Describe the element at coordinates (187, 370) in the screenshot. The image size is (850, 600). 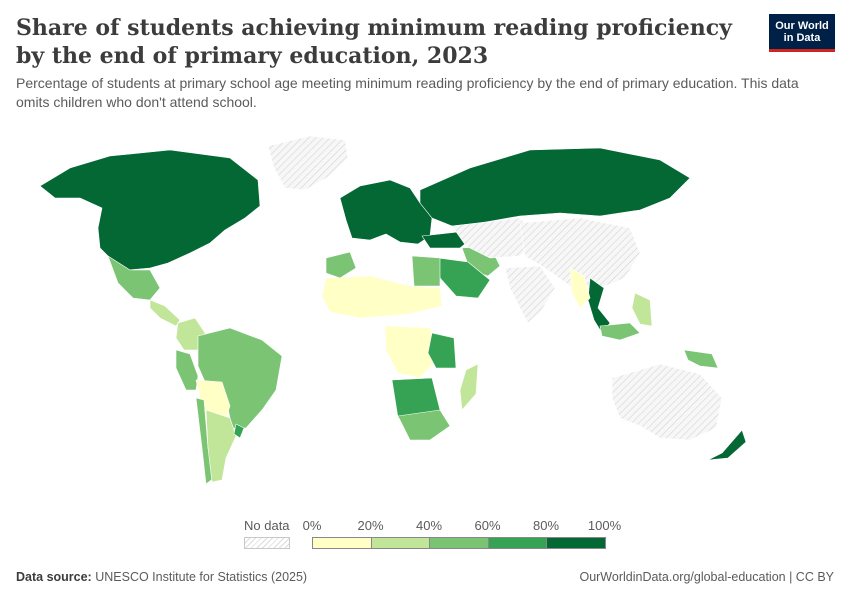
I see `region-peru` at that location.